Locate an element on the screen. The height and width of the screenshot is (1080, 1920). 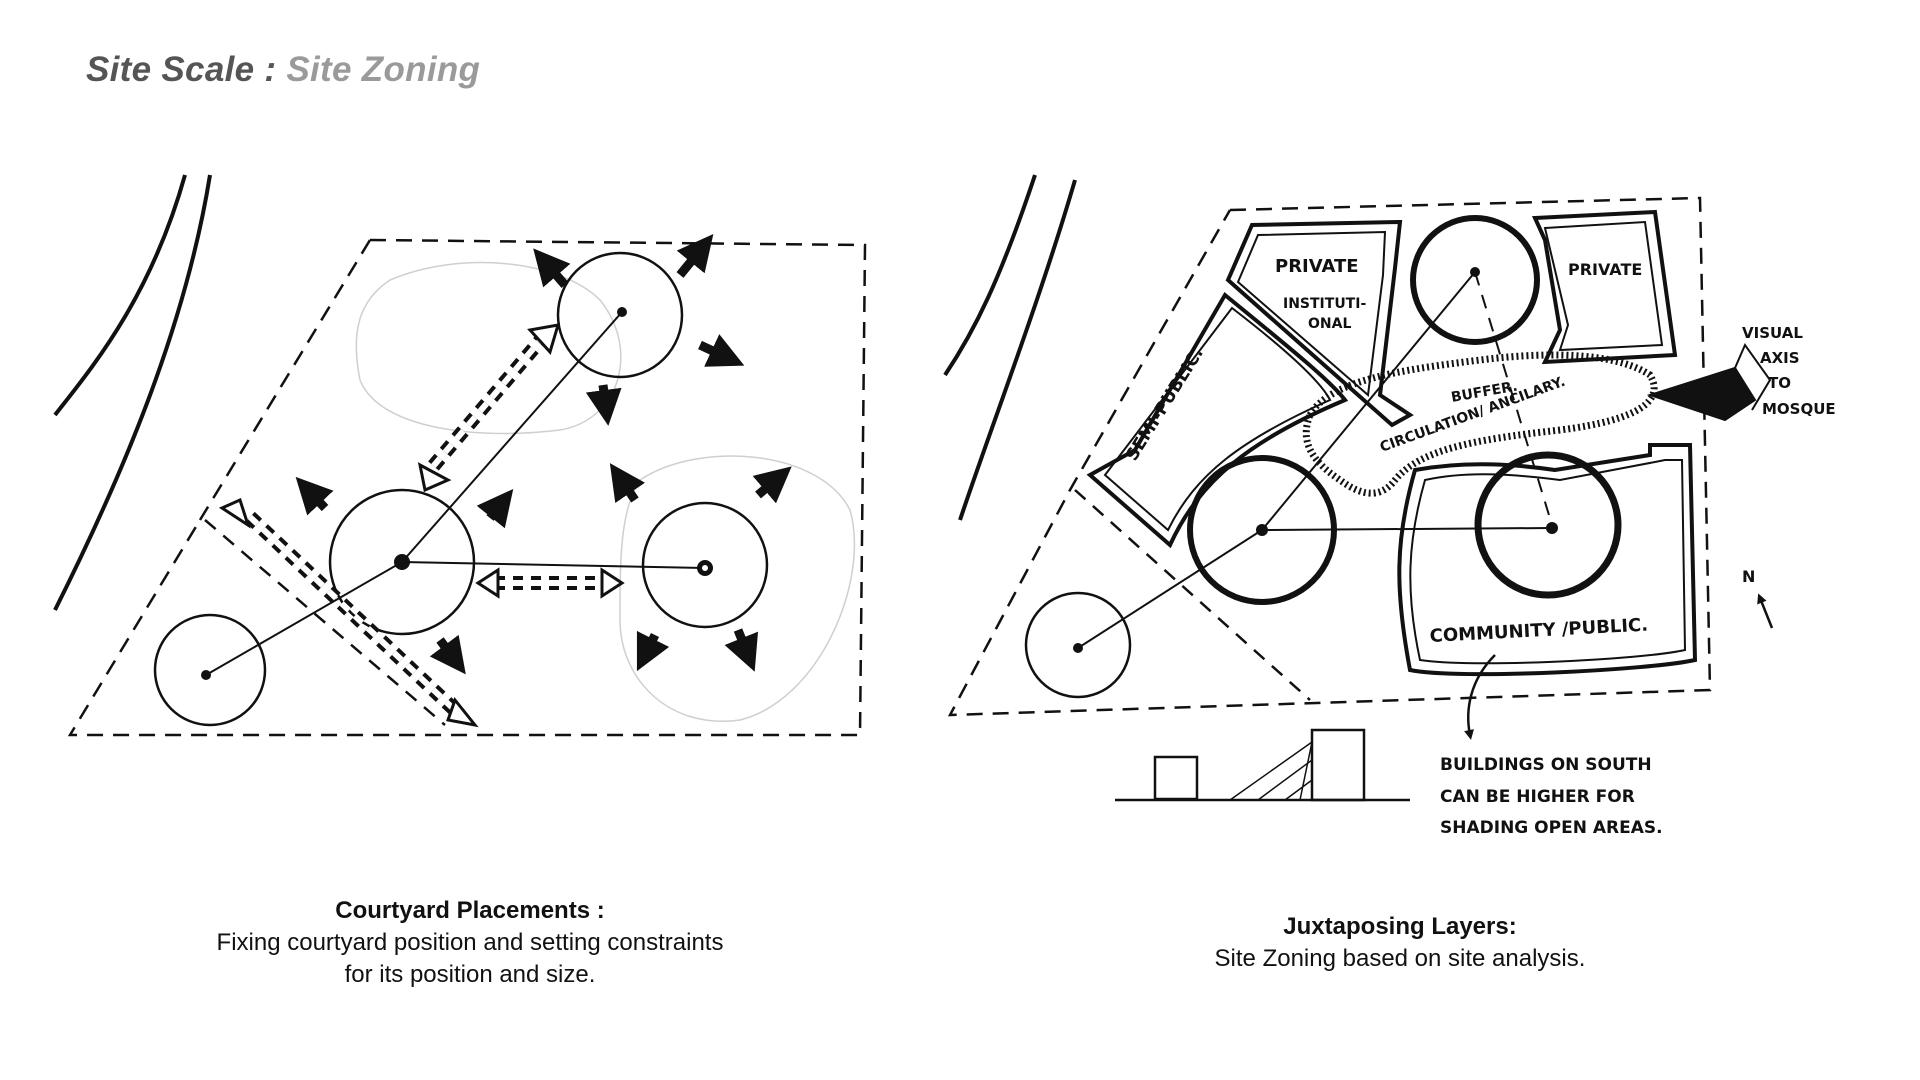
zone-private-institutional is located at coordinates (1319, 323).